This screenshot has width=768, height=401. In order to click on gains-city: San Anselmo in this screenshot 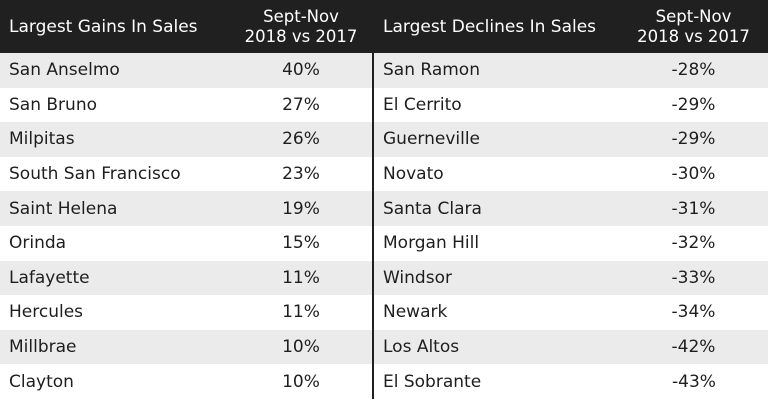, I will do `click(115, 70)`.